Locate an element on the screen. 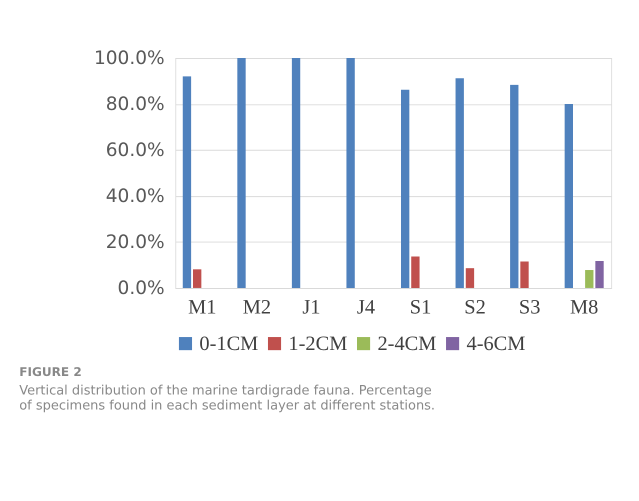 The height and width of the screenshot is (501, 639). legend-label: 2-4CM is located at coordinates (406, 344).